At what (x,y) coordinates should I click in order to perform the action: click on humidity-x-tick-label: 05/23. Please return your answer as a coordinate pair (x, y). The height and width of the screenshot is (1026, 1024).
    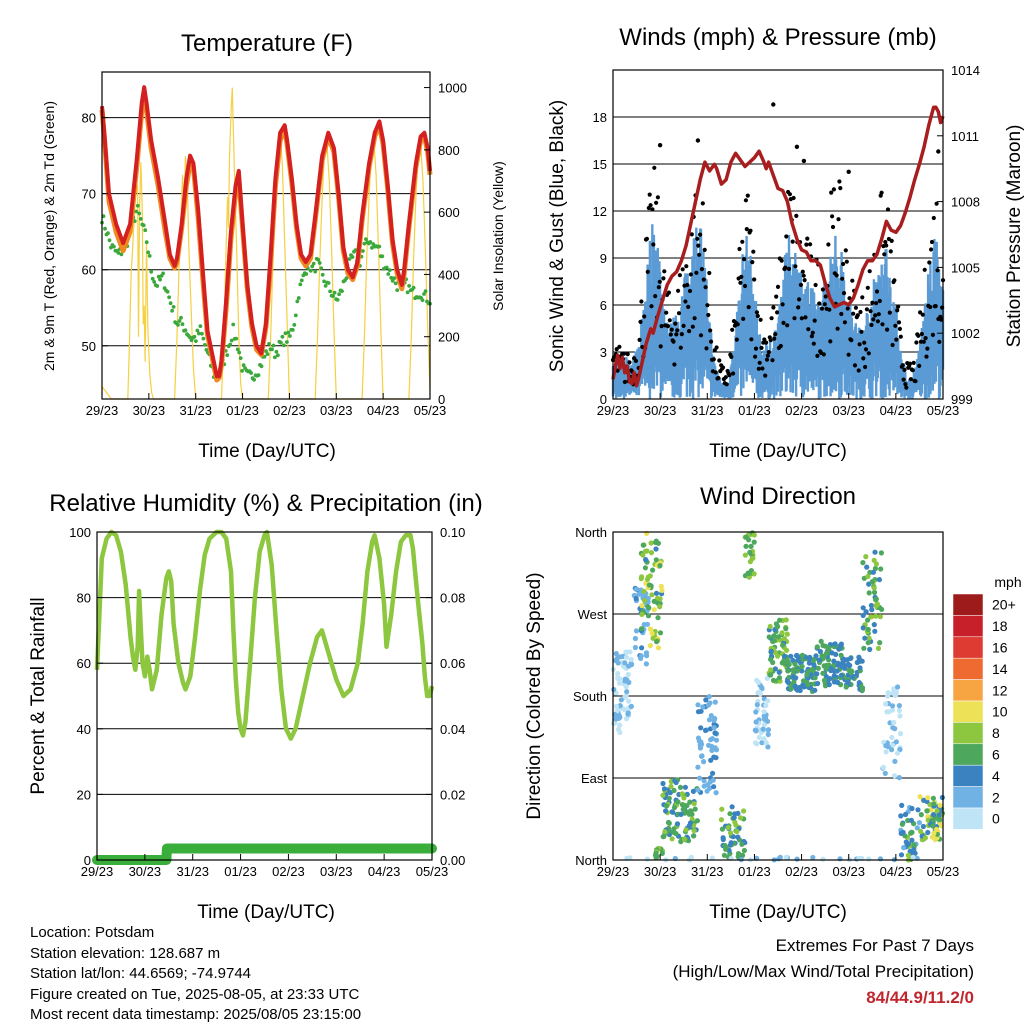
    Looking at the image, I should click on (432, 871).